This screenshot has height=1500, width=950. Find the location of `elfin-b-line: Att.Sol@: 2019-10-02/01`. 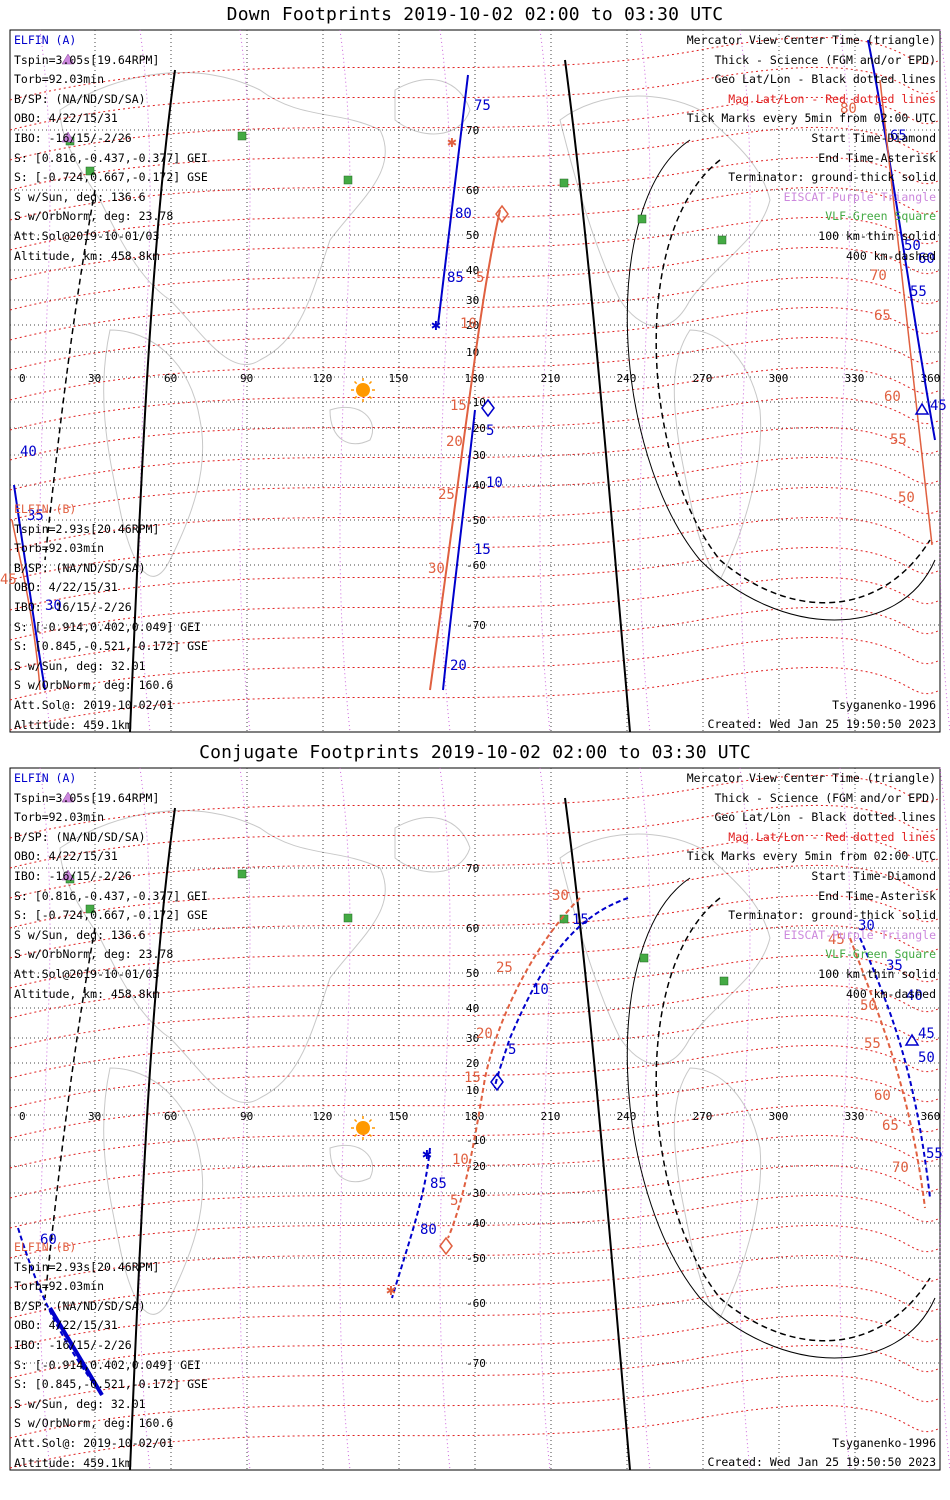

elfin-b-line: Att.Sol@: 2019-10-02/01 is located at coordinates (94, 704).